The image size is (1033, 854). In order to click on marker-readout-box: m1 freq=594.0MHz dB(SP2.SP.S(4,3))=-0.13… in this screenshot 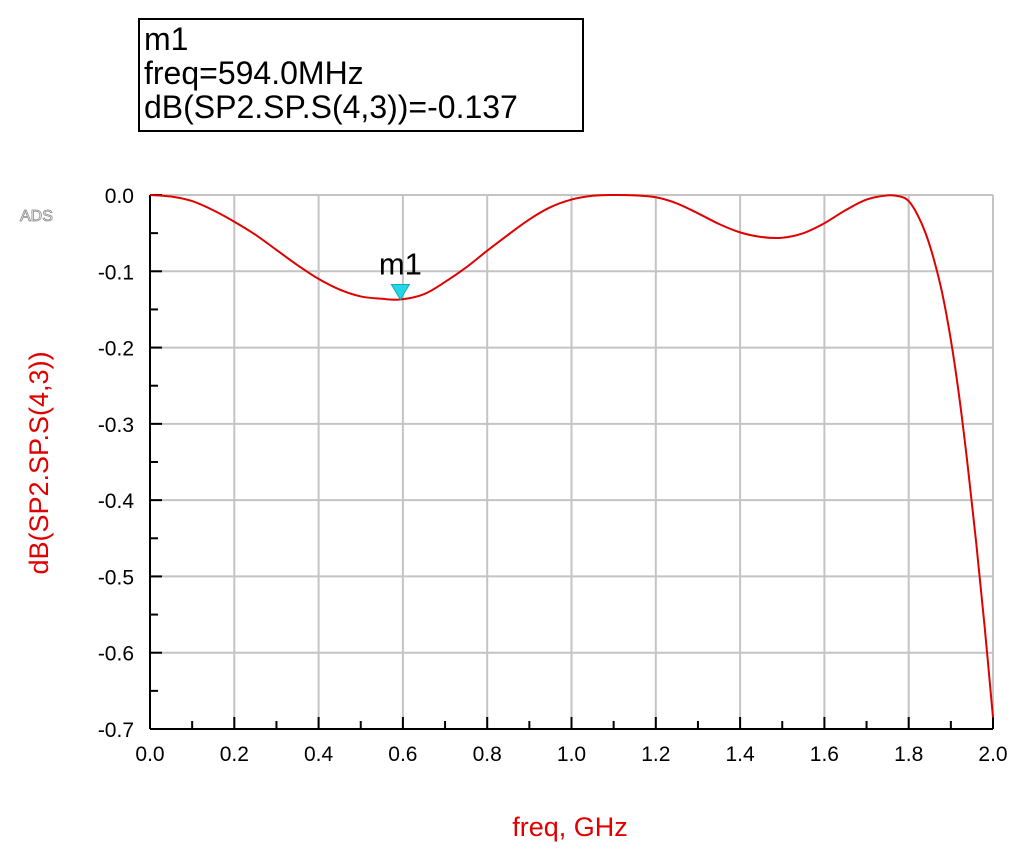, I will do `click(361, 75)`.